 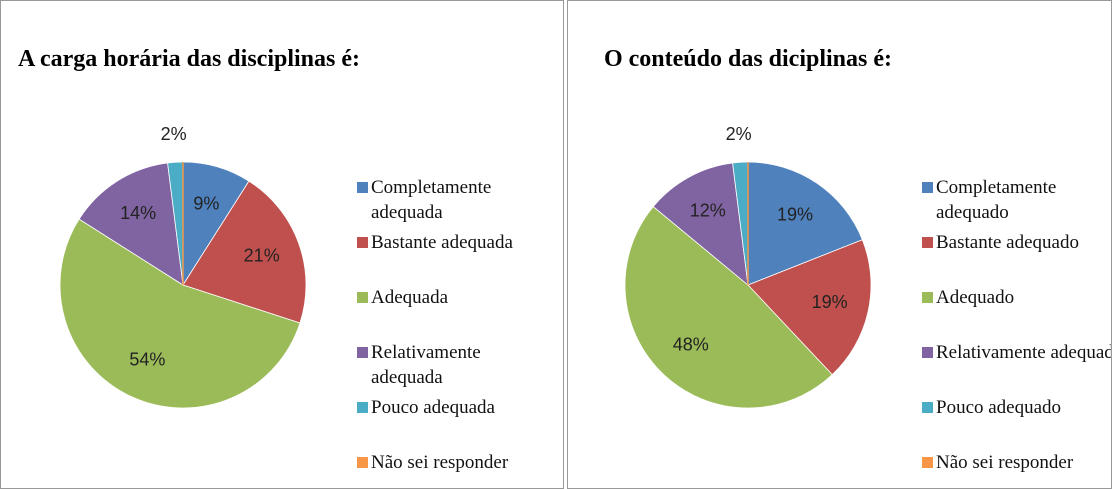 What do you see at coordinates (189, 59) in the screenshot?
I see `chart-title: A carga horária das disciplinas é:` at bounding box center [189, 59].